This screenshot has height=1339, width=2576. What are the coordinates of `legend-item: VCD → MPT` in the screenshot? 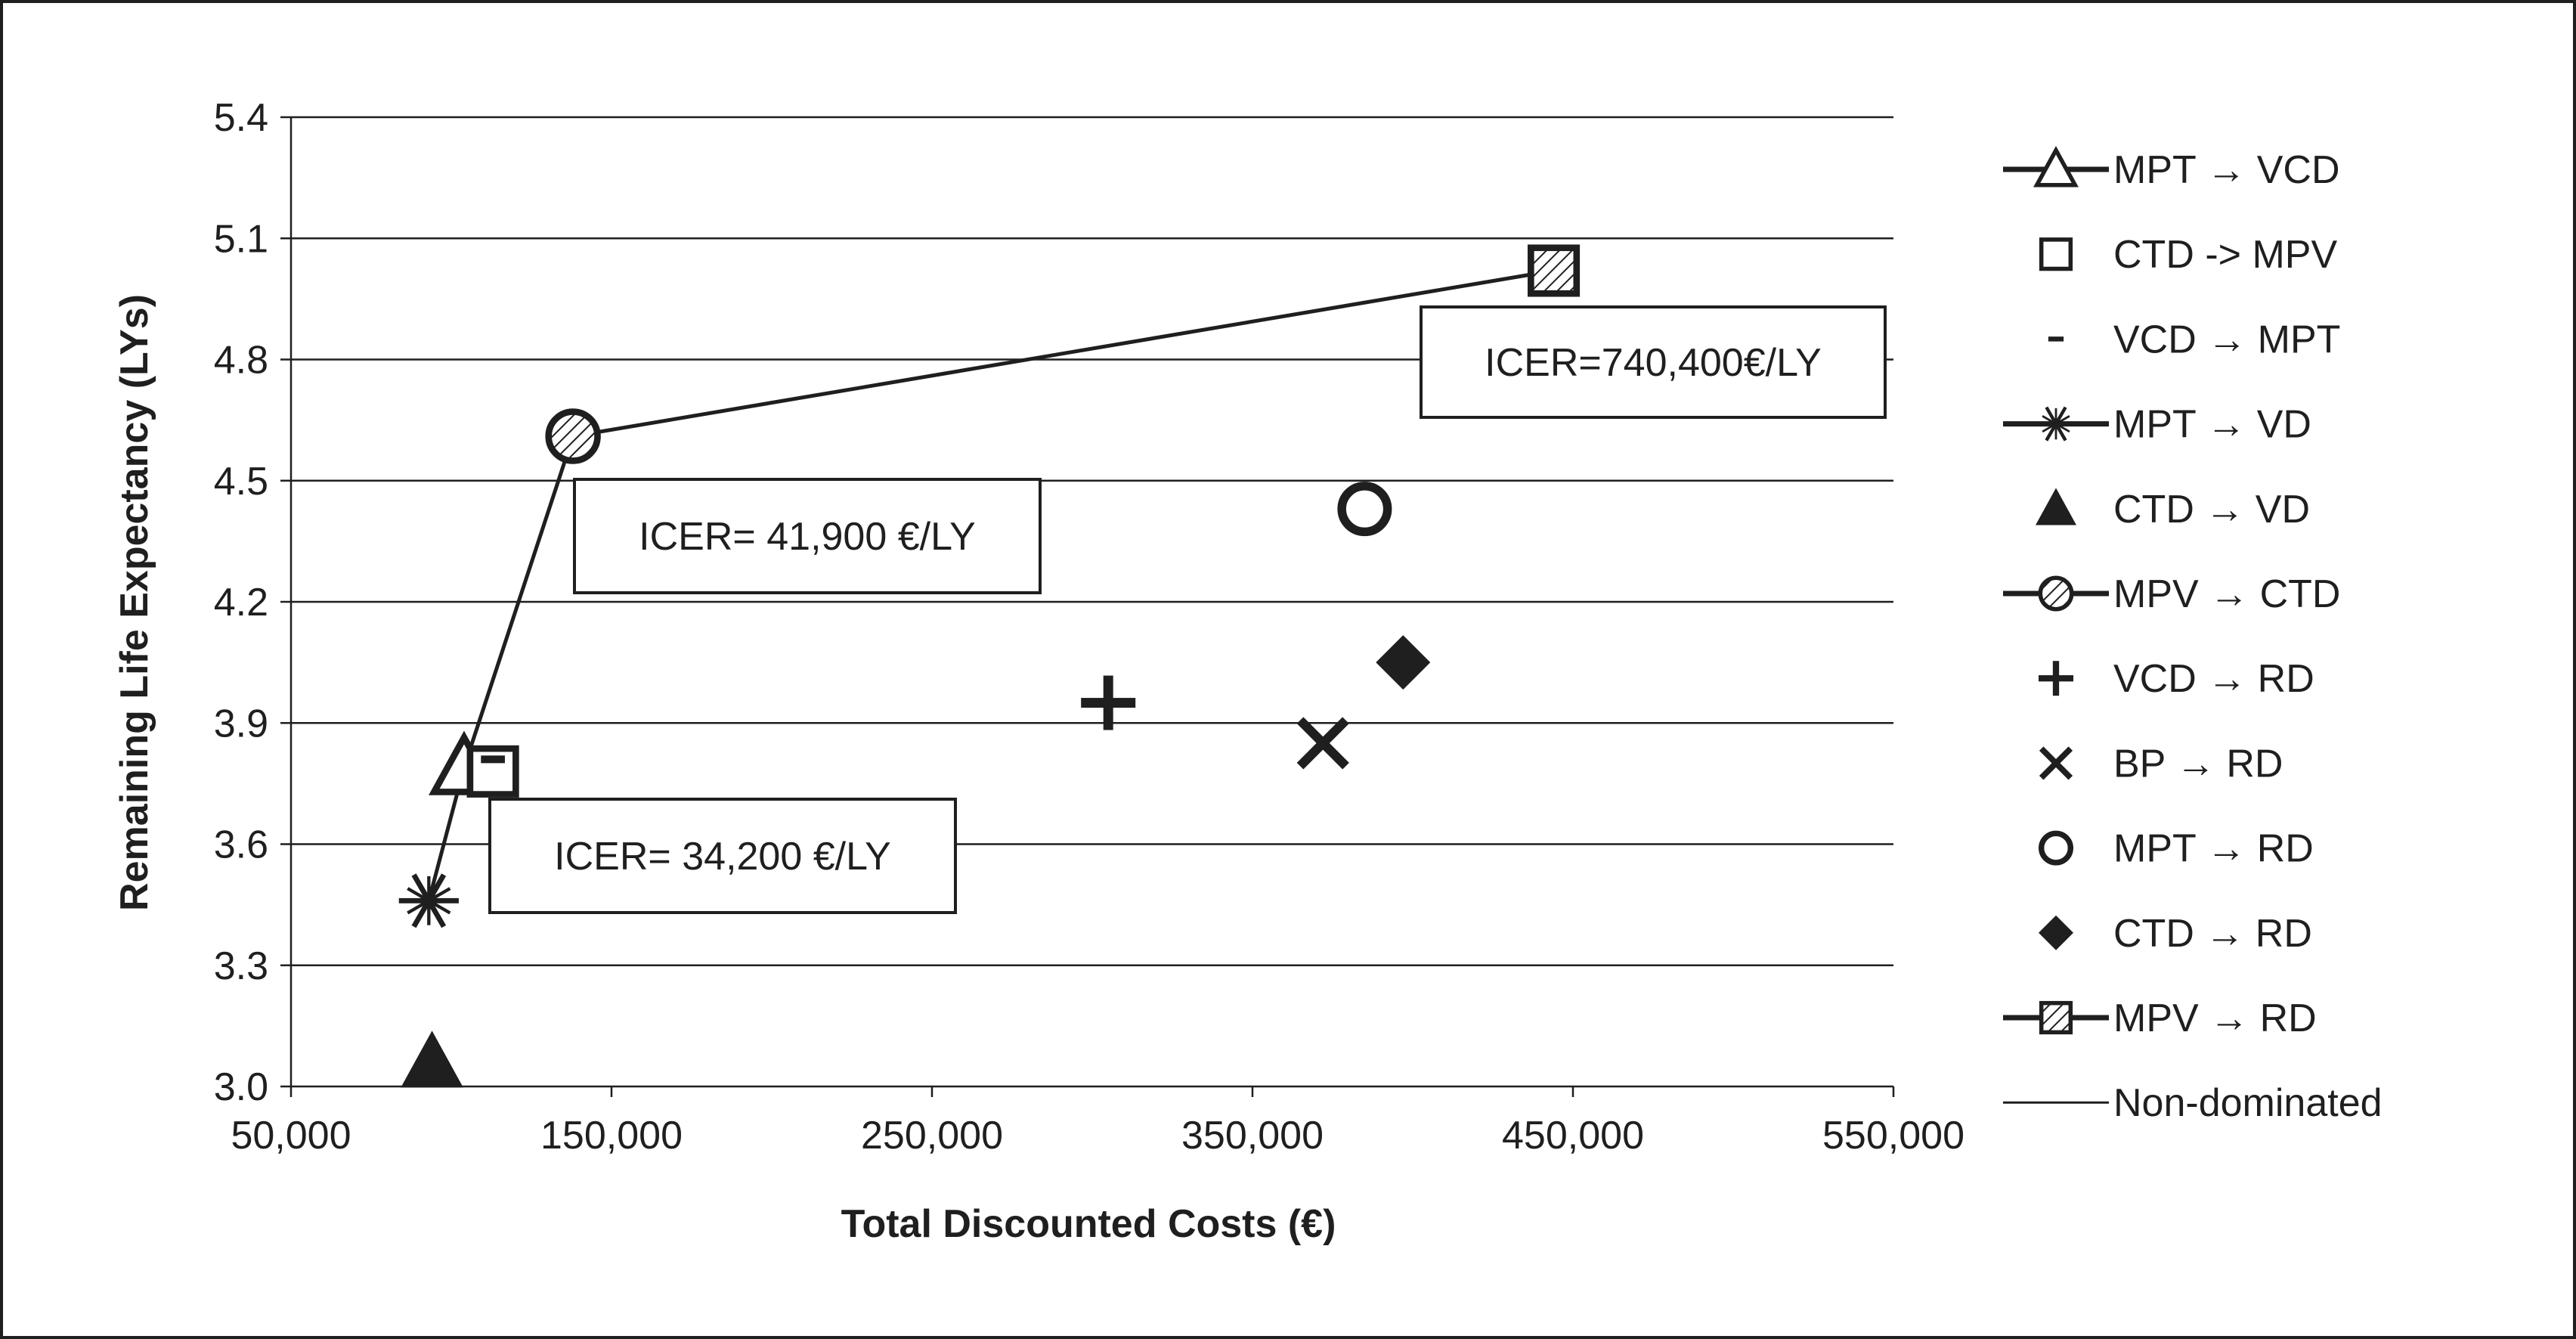 It's located at (2194, 339).